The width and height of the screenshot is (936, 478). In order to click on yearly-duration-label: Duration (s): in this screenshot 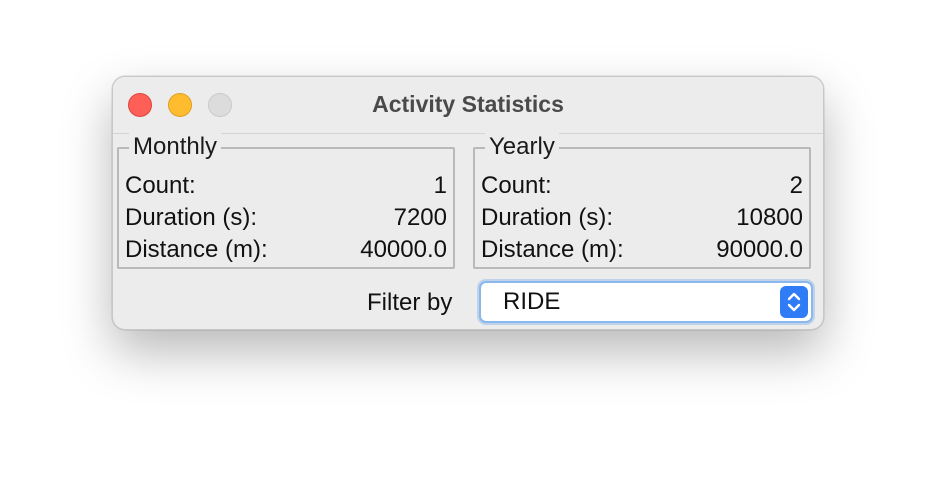, I will do `click(547, 217)`.